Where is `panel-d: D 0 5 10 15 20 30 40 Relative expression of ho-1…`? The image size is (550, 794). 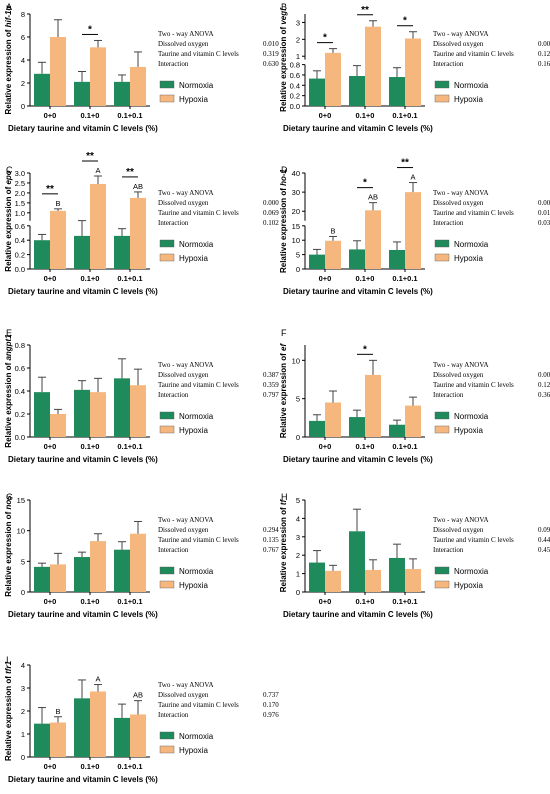
panel-d: D 0 5 10 15 20 30 40 Relative expression of ho-1… is located at coordinates (414, 227).